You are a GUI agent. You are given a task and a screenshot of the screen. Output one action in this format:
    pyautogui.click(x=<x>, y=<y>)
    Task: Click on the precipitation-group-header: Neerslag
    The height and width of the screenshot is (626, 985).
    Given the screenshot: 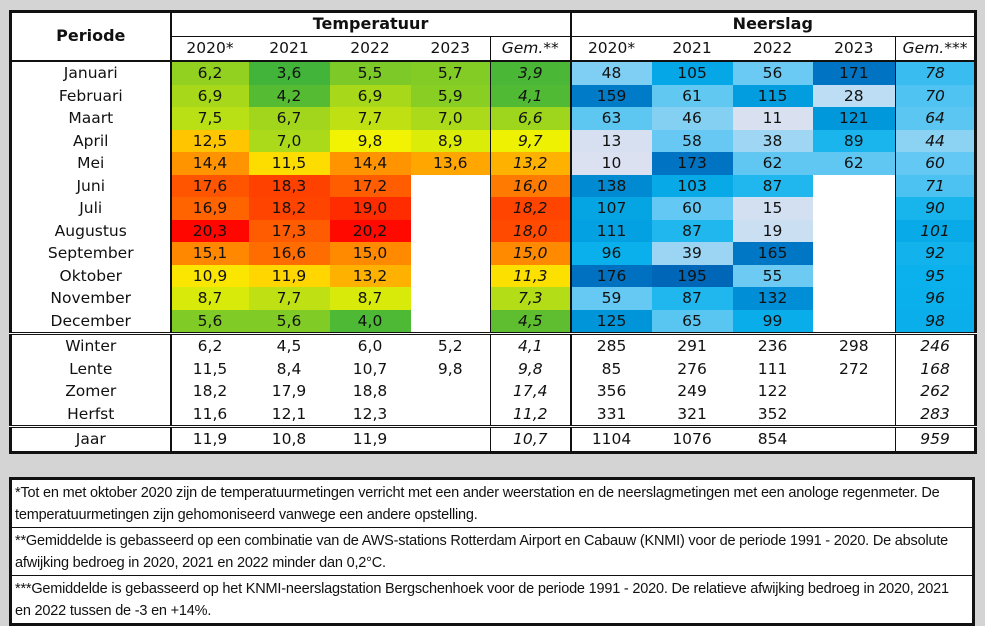 What is the action you would take?
    pyautogui.click(x=773, y=24)
    